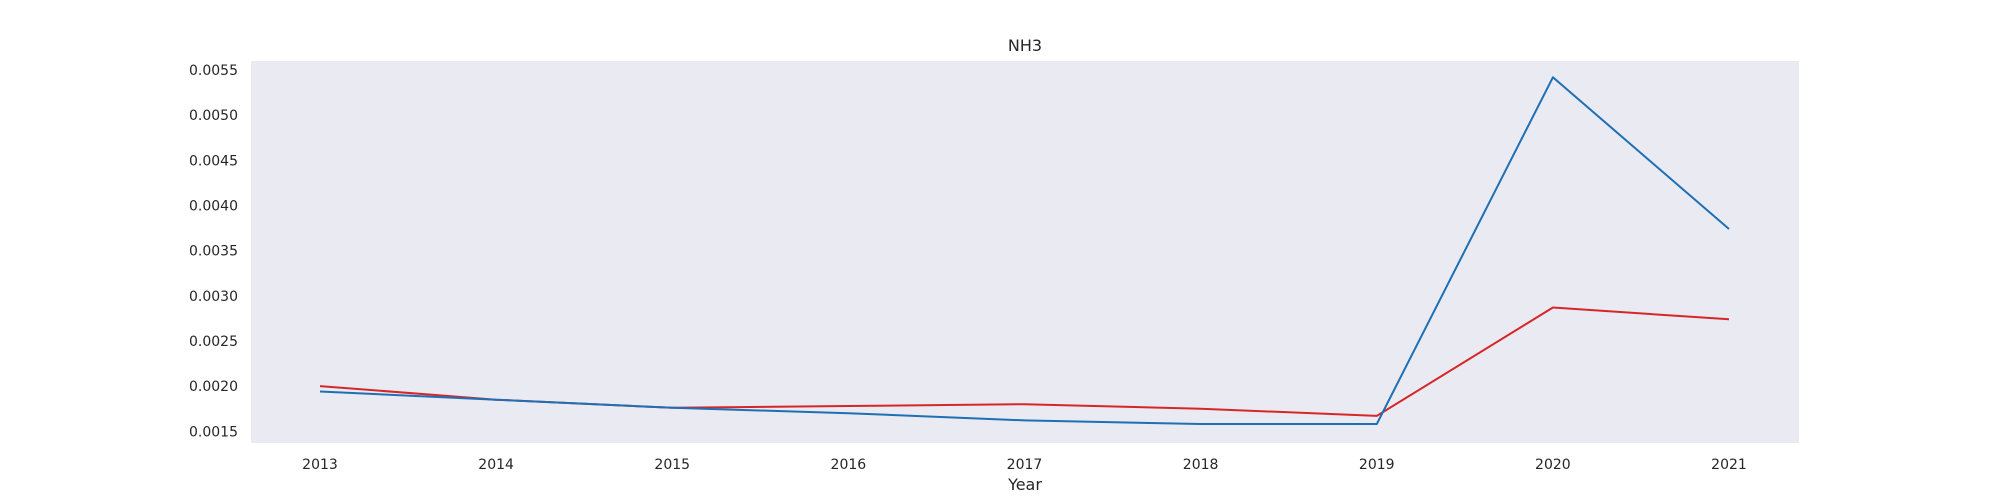 This screenshot has height=504, width=2000. I want to click on chart-title: NH3, so click(1025, 45).